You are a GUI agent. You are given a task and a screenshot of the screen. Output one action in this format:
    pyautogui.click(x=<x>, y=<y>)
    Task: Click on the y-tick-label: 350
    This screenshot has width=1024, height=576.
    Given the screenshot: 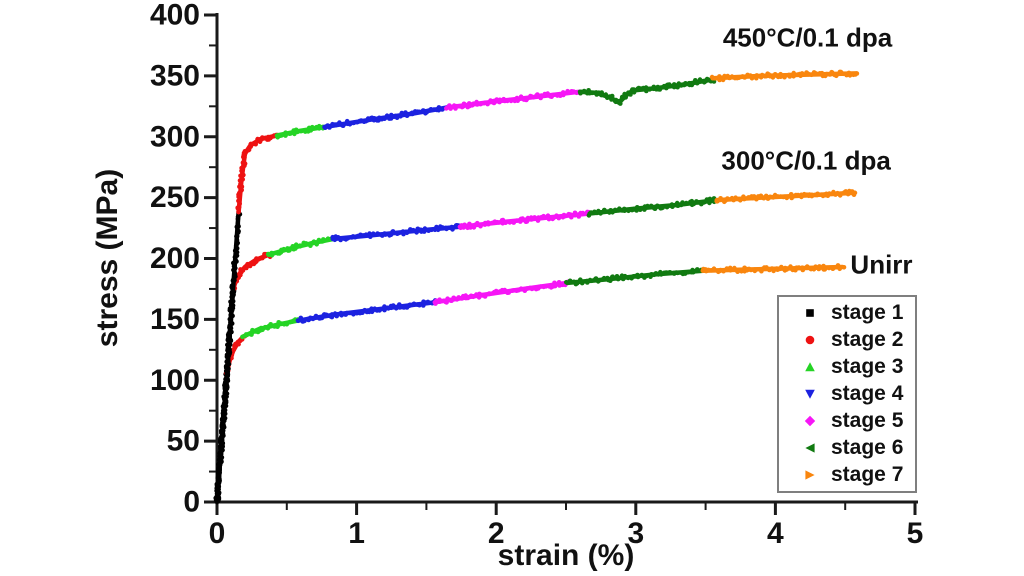 What is the action you would take?
    pyautogui.click(x=175, y=75)
    